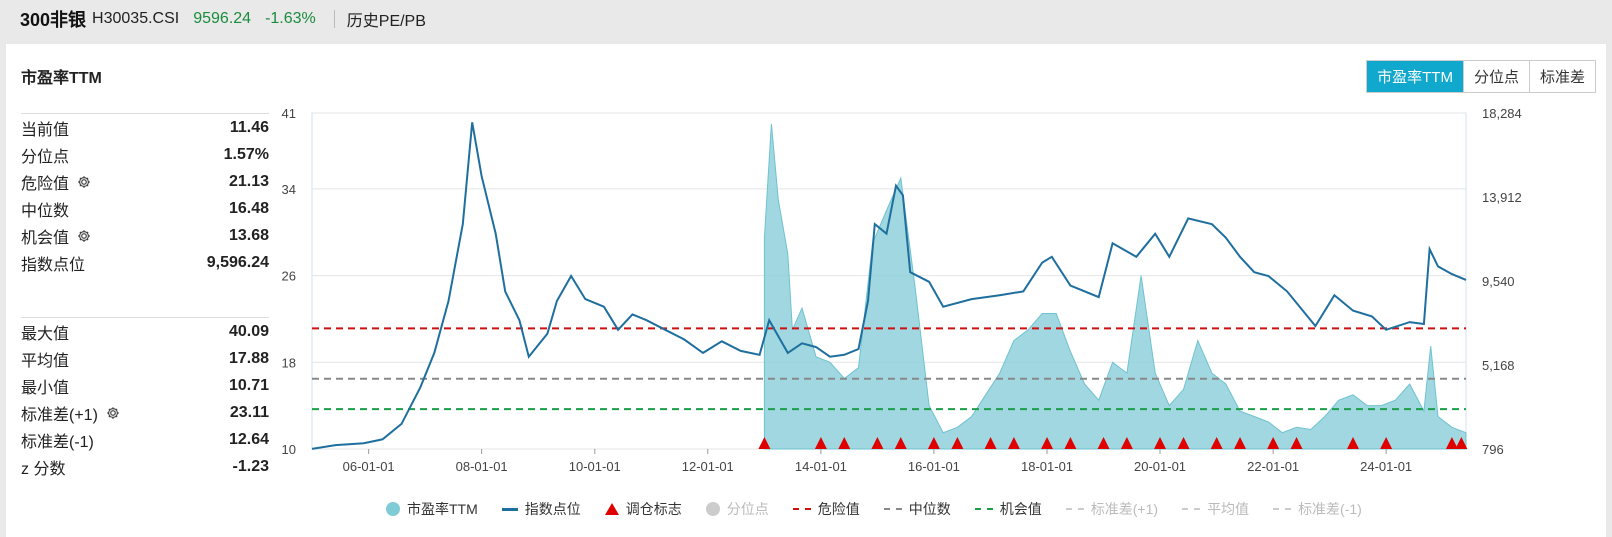  I want to click on summary-stat-value: 10.71, so click(248, 385).